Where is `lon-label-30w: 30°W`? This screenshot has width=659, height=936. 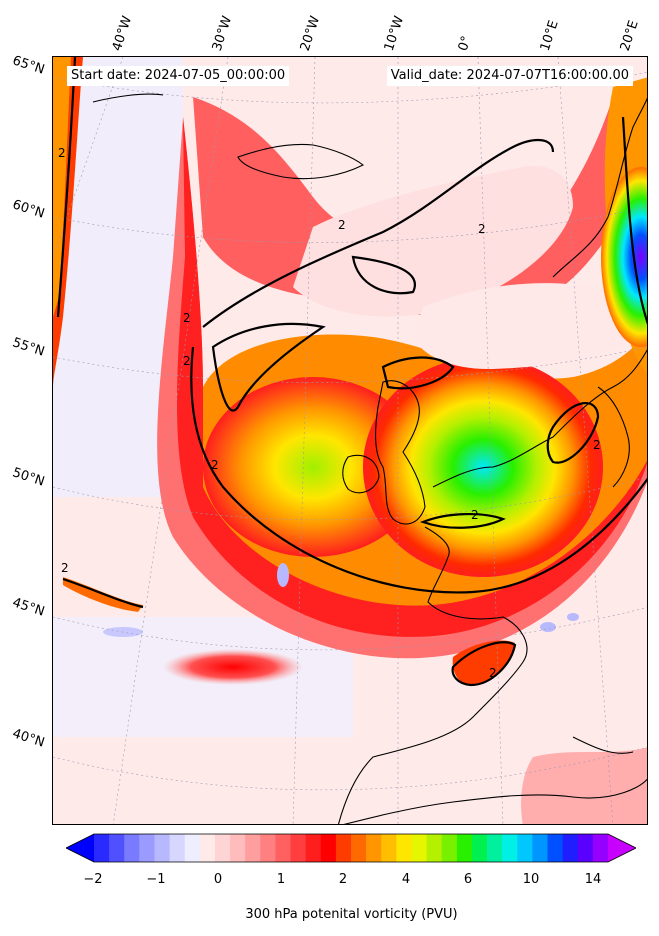
lon-label-30w: 30°W is located at coordinates (222, 33).